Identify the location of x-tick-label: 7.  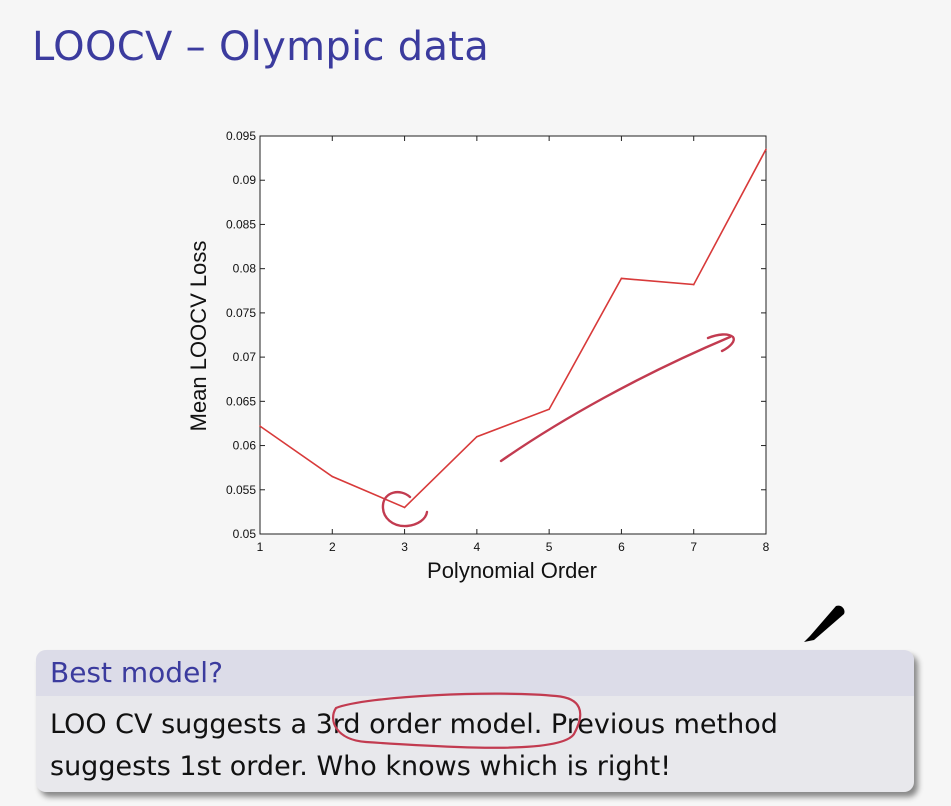
(693, 547).